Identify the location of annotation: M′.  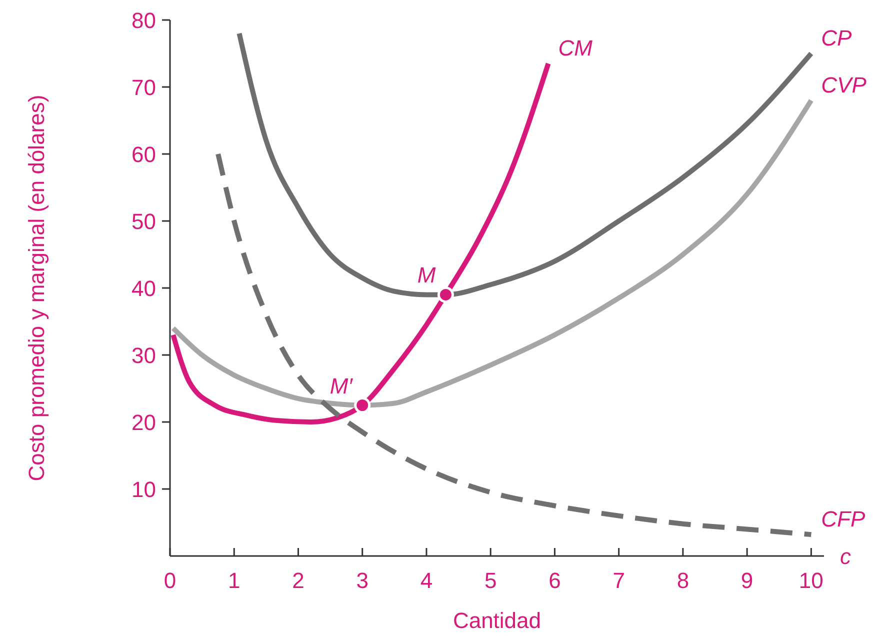
(342, 385).